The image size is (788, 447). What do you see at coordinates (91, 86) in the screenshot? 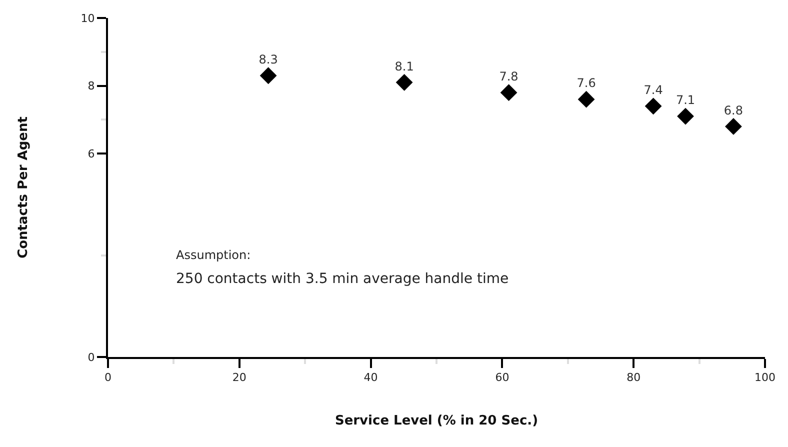
I see `y-tick-label: 8` at bounding box center [91, 86].